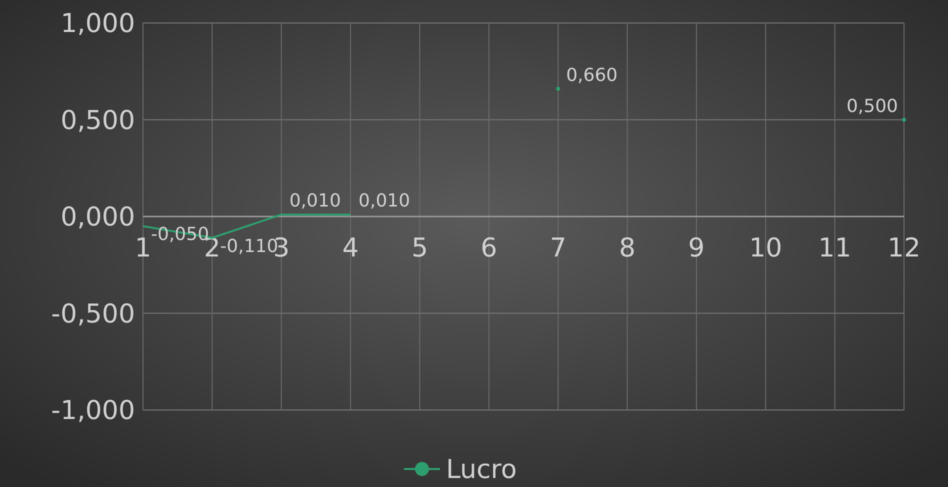 The height and width of the screenshot is (487, 948). Describe the element at coordinates (97, 217) in the screenshot. I see `y-tick-label: 0,000` at that location.